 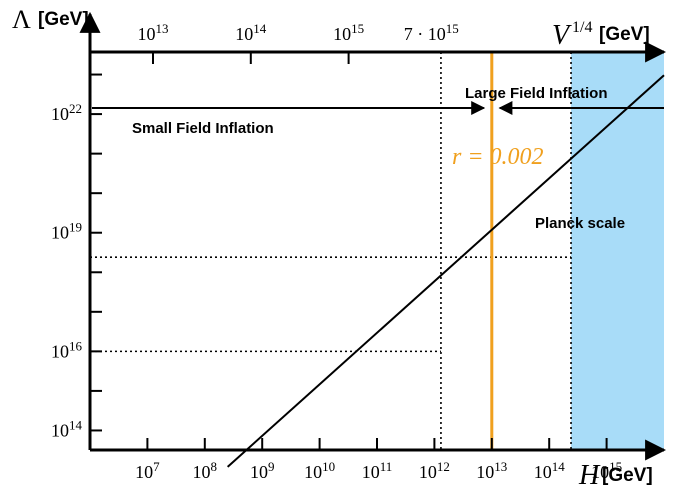 What do you see at coordinates (203, 128) in the screenshot?
I see `small-field-label: Small Field Inflation` at bounding box center [203, 128].